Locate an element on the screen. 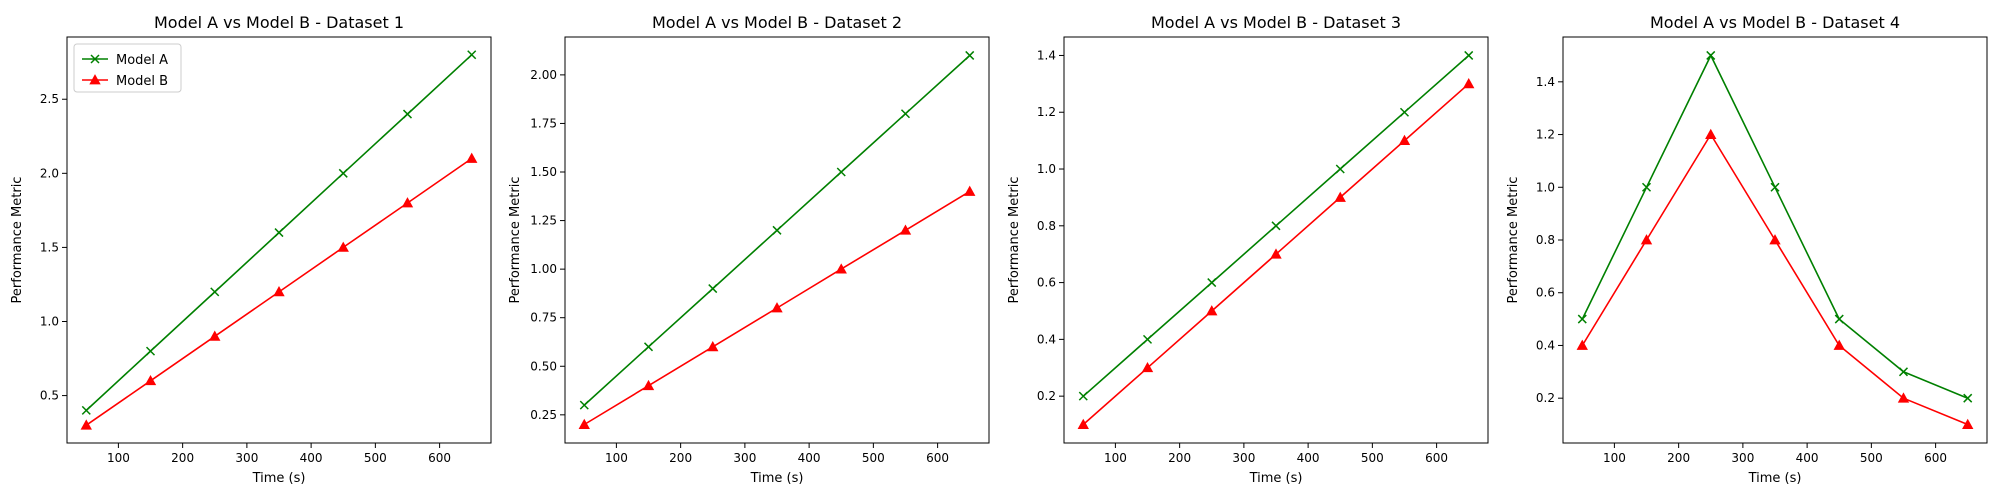 The image size is (2000, 500). y-tick-label: 1.4 is located at coordinates (1046, 55).